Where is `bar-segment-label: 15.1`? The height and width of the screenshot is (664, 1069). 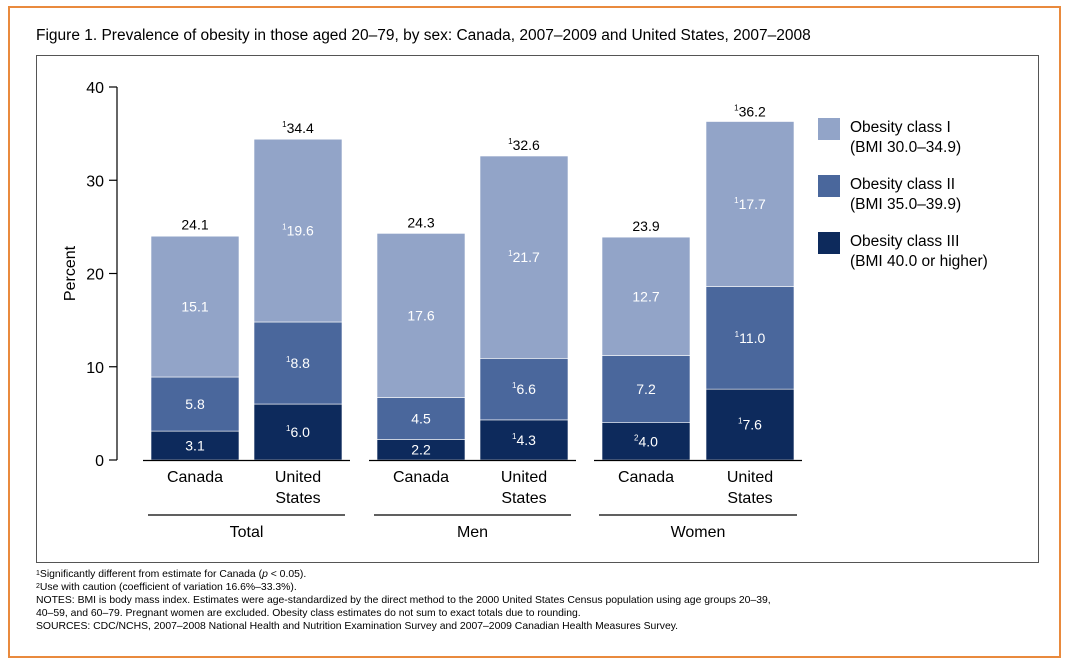
bar-segment-label: 15.1 is located at coordinates (194, 307).